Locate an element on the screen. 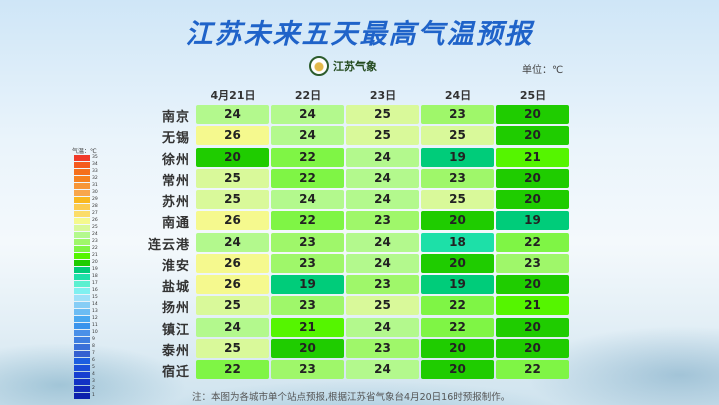 The width and height of the screenshot is (719, 405). legend-label: 19 is located at coordinates (95, 269).